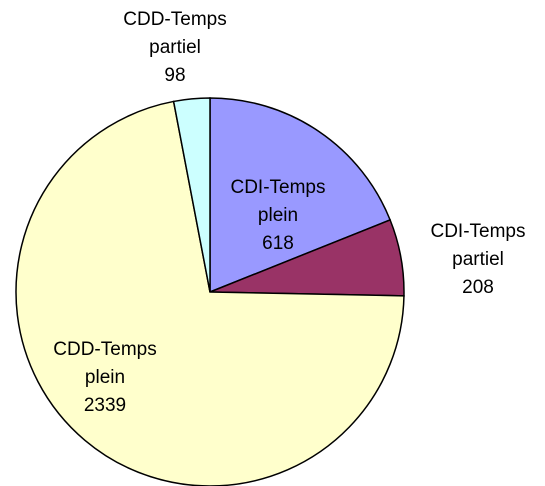  Describe the element at coordinates (175, 75) in the screenshot. I see `slice-value: 98` at that location.